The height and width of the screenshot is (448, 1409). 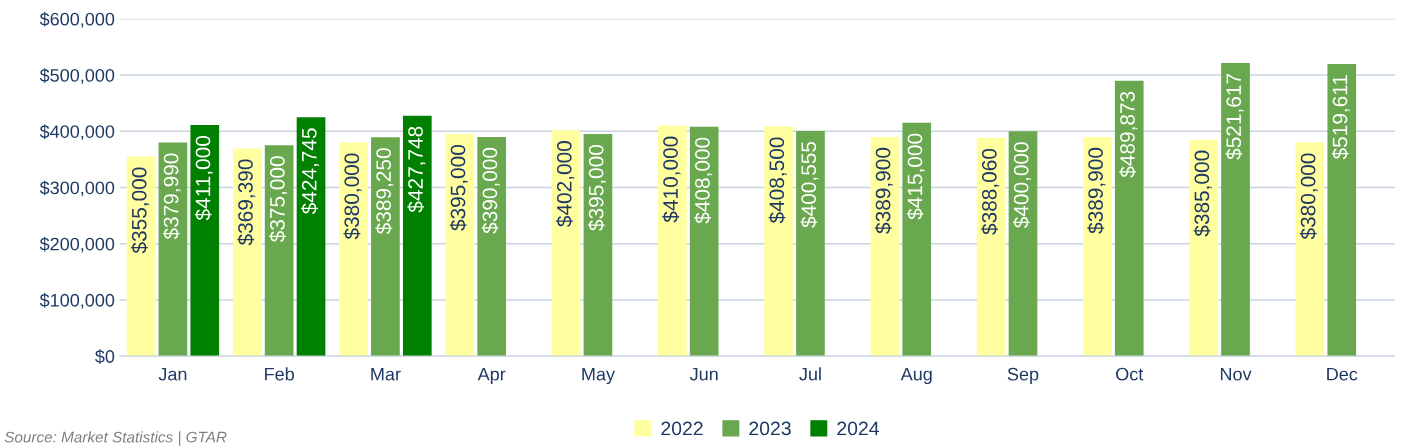 What do you see at coordinates (858, 428) in the screenshot?
I see `legend-label: 2024` at bounding box center [858, 428].